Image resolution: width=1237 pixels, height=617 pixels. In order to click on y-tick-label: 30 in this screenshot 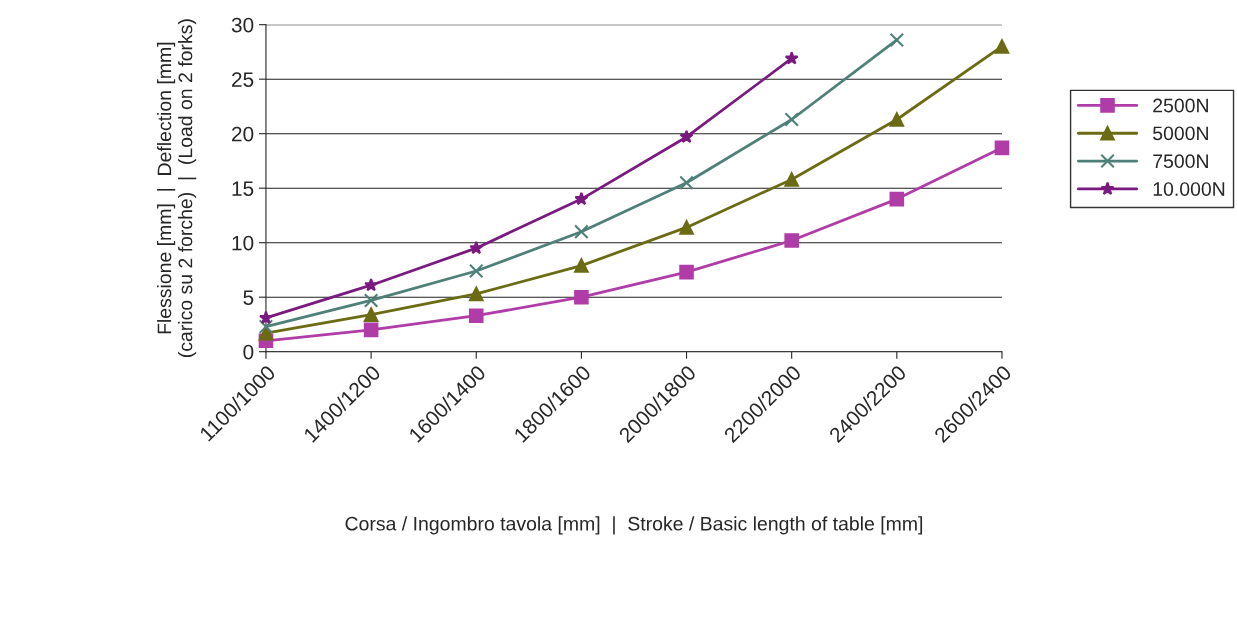, I will do `click(242, 25)`.